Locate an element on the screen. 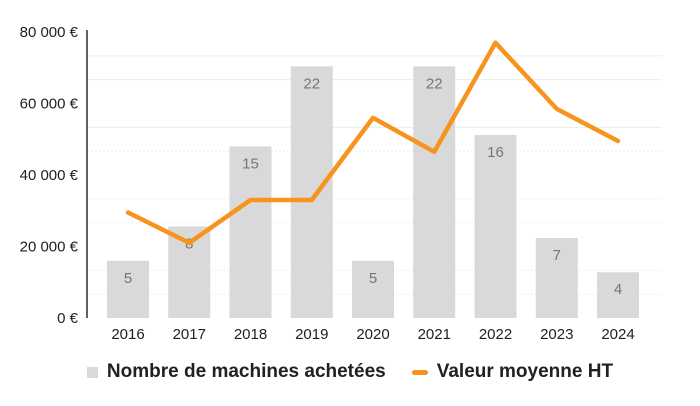 Image resolution: width=700 pixels, height=406 pixels. legend-item-valeur: Valeur moyenne HT is located at coordinates (512, 372).